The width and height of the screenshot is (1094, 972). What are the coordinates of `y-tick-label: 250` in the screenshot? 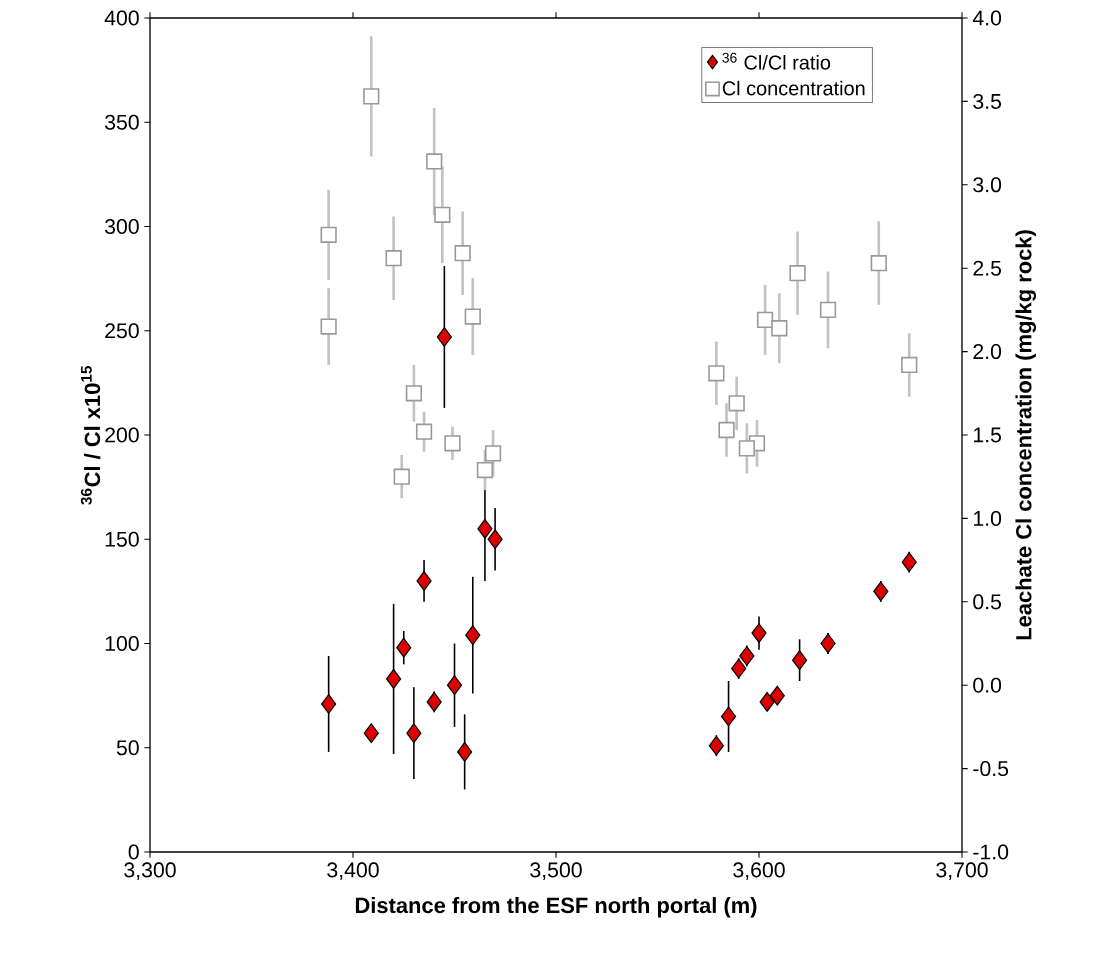 It's located at (122, 331).